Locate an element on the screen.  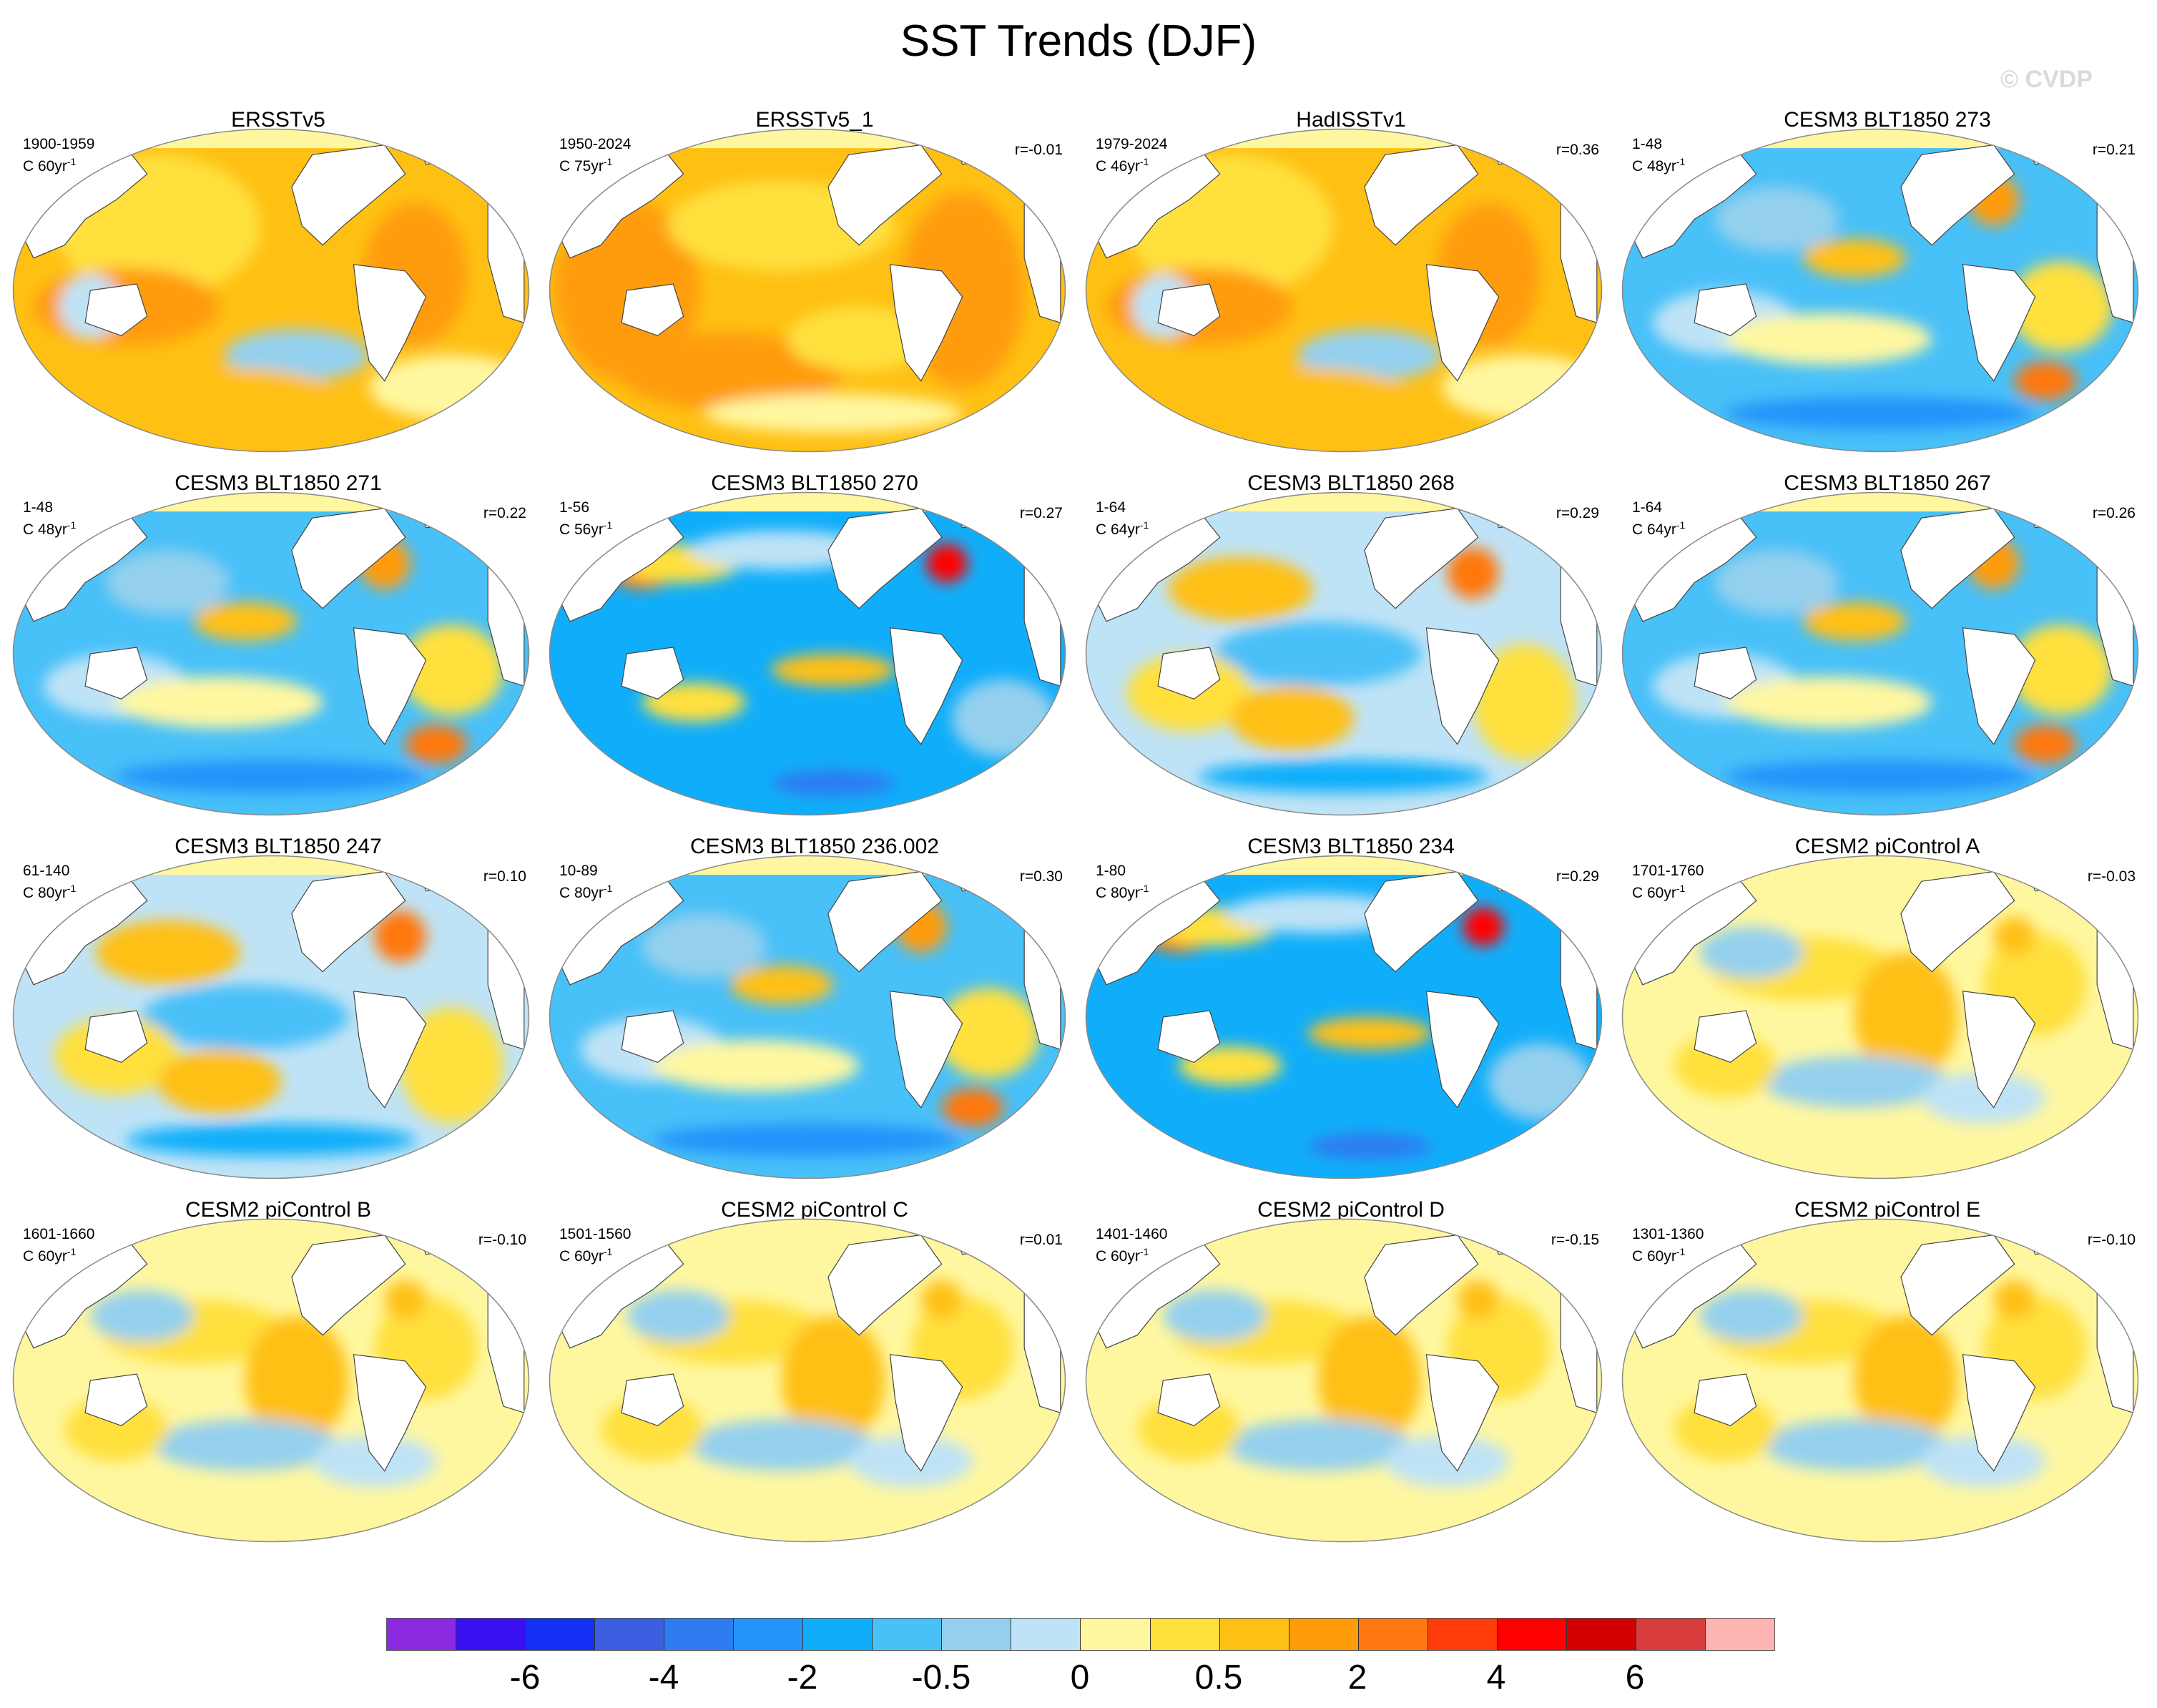
map-panel: HadISSTv1 1979-2024 C 46yr-1 r=0.36 is located at coordinates (1351, 282).